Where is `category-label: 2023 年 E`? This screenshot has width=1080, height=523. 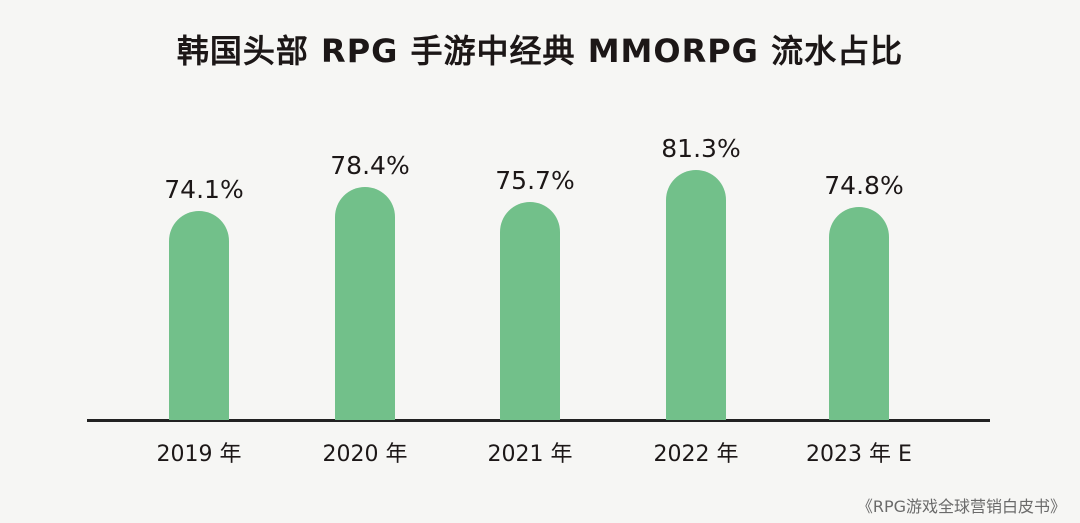 category-label: 2023 年 E is located at coordinates (859, 454).